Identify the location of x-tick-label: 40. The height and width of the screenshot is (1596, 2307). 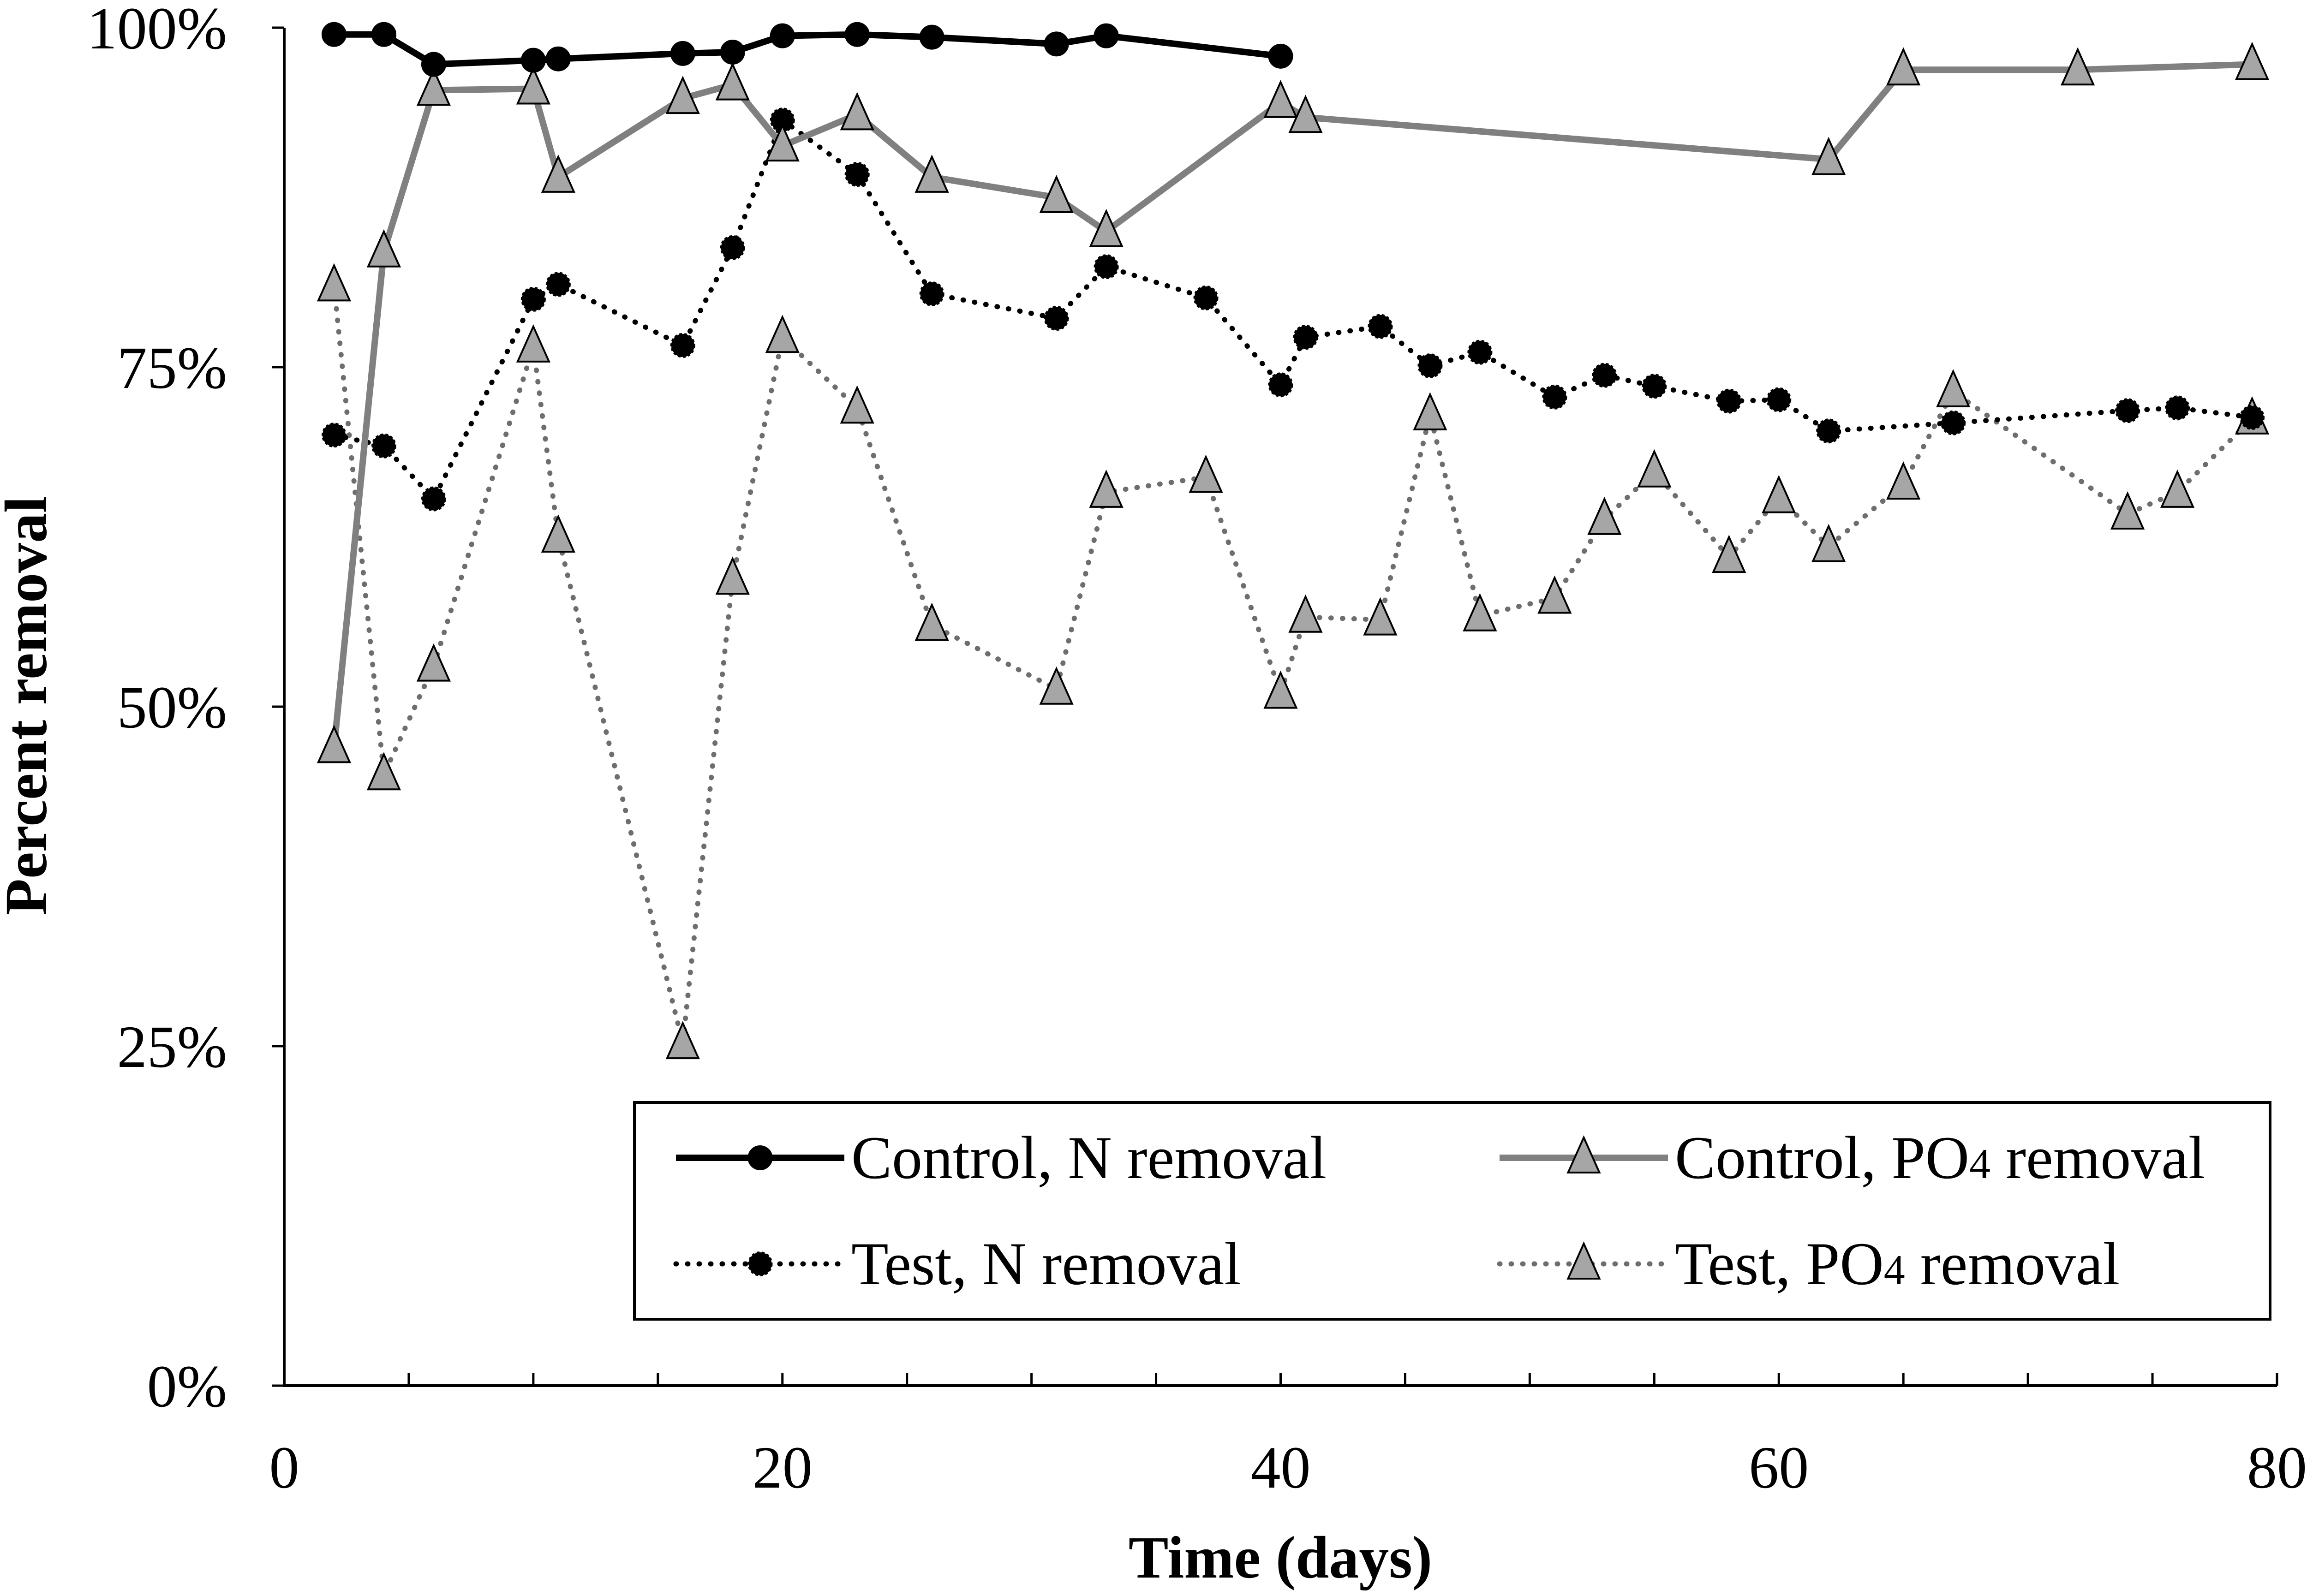
(1281, 1468).